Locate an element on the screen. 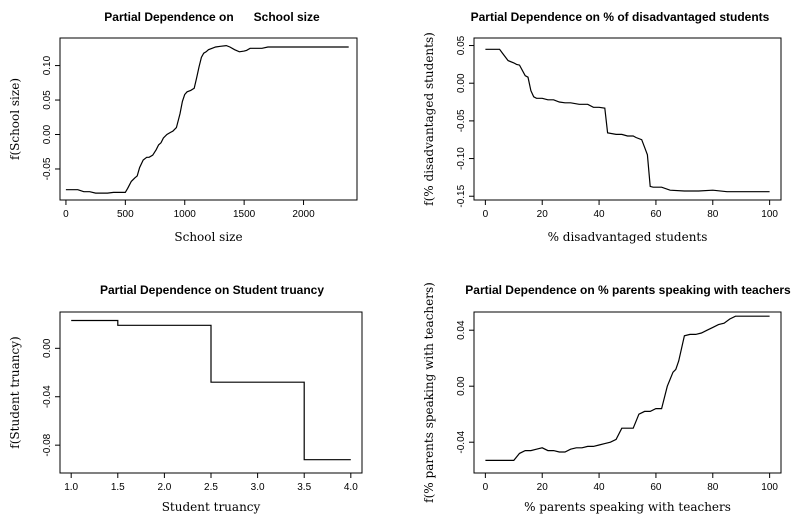 The height and width of the screenshot is (521, 810). x-axis-label: School size is located at coordinates (208, 237).